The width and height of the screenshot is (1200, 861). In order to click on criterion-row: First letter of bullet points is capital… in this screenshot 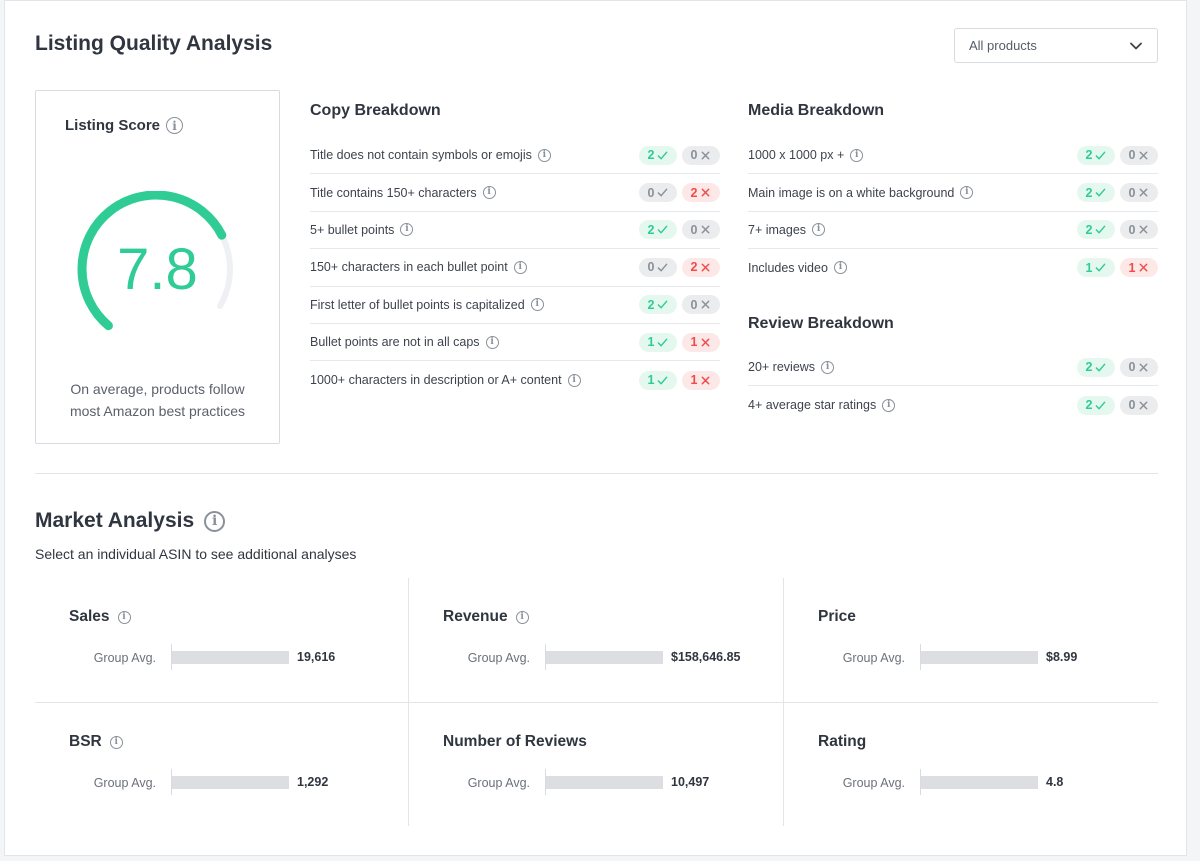, I will do `click(515, 305)`.